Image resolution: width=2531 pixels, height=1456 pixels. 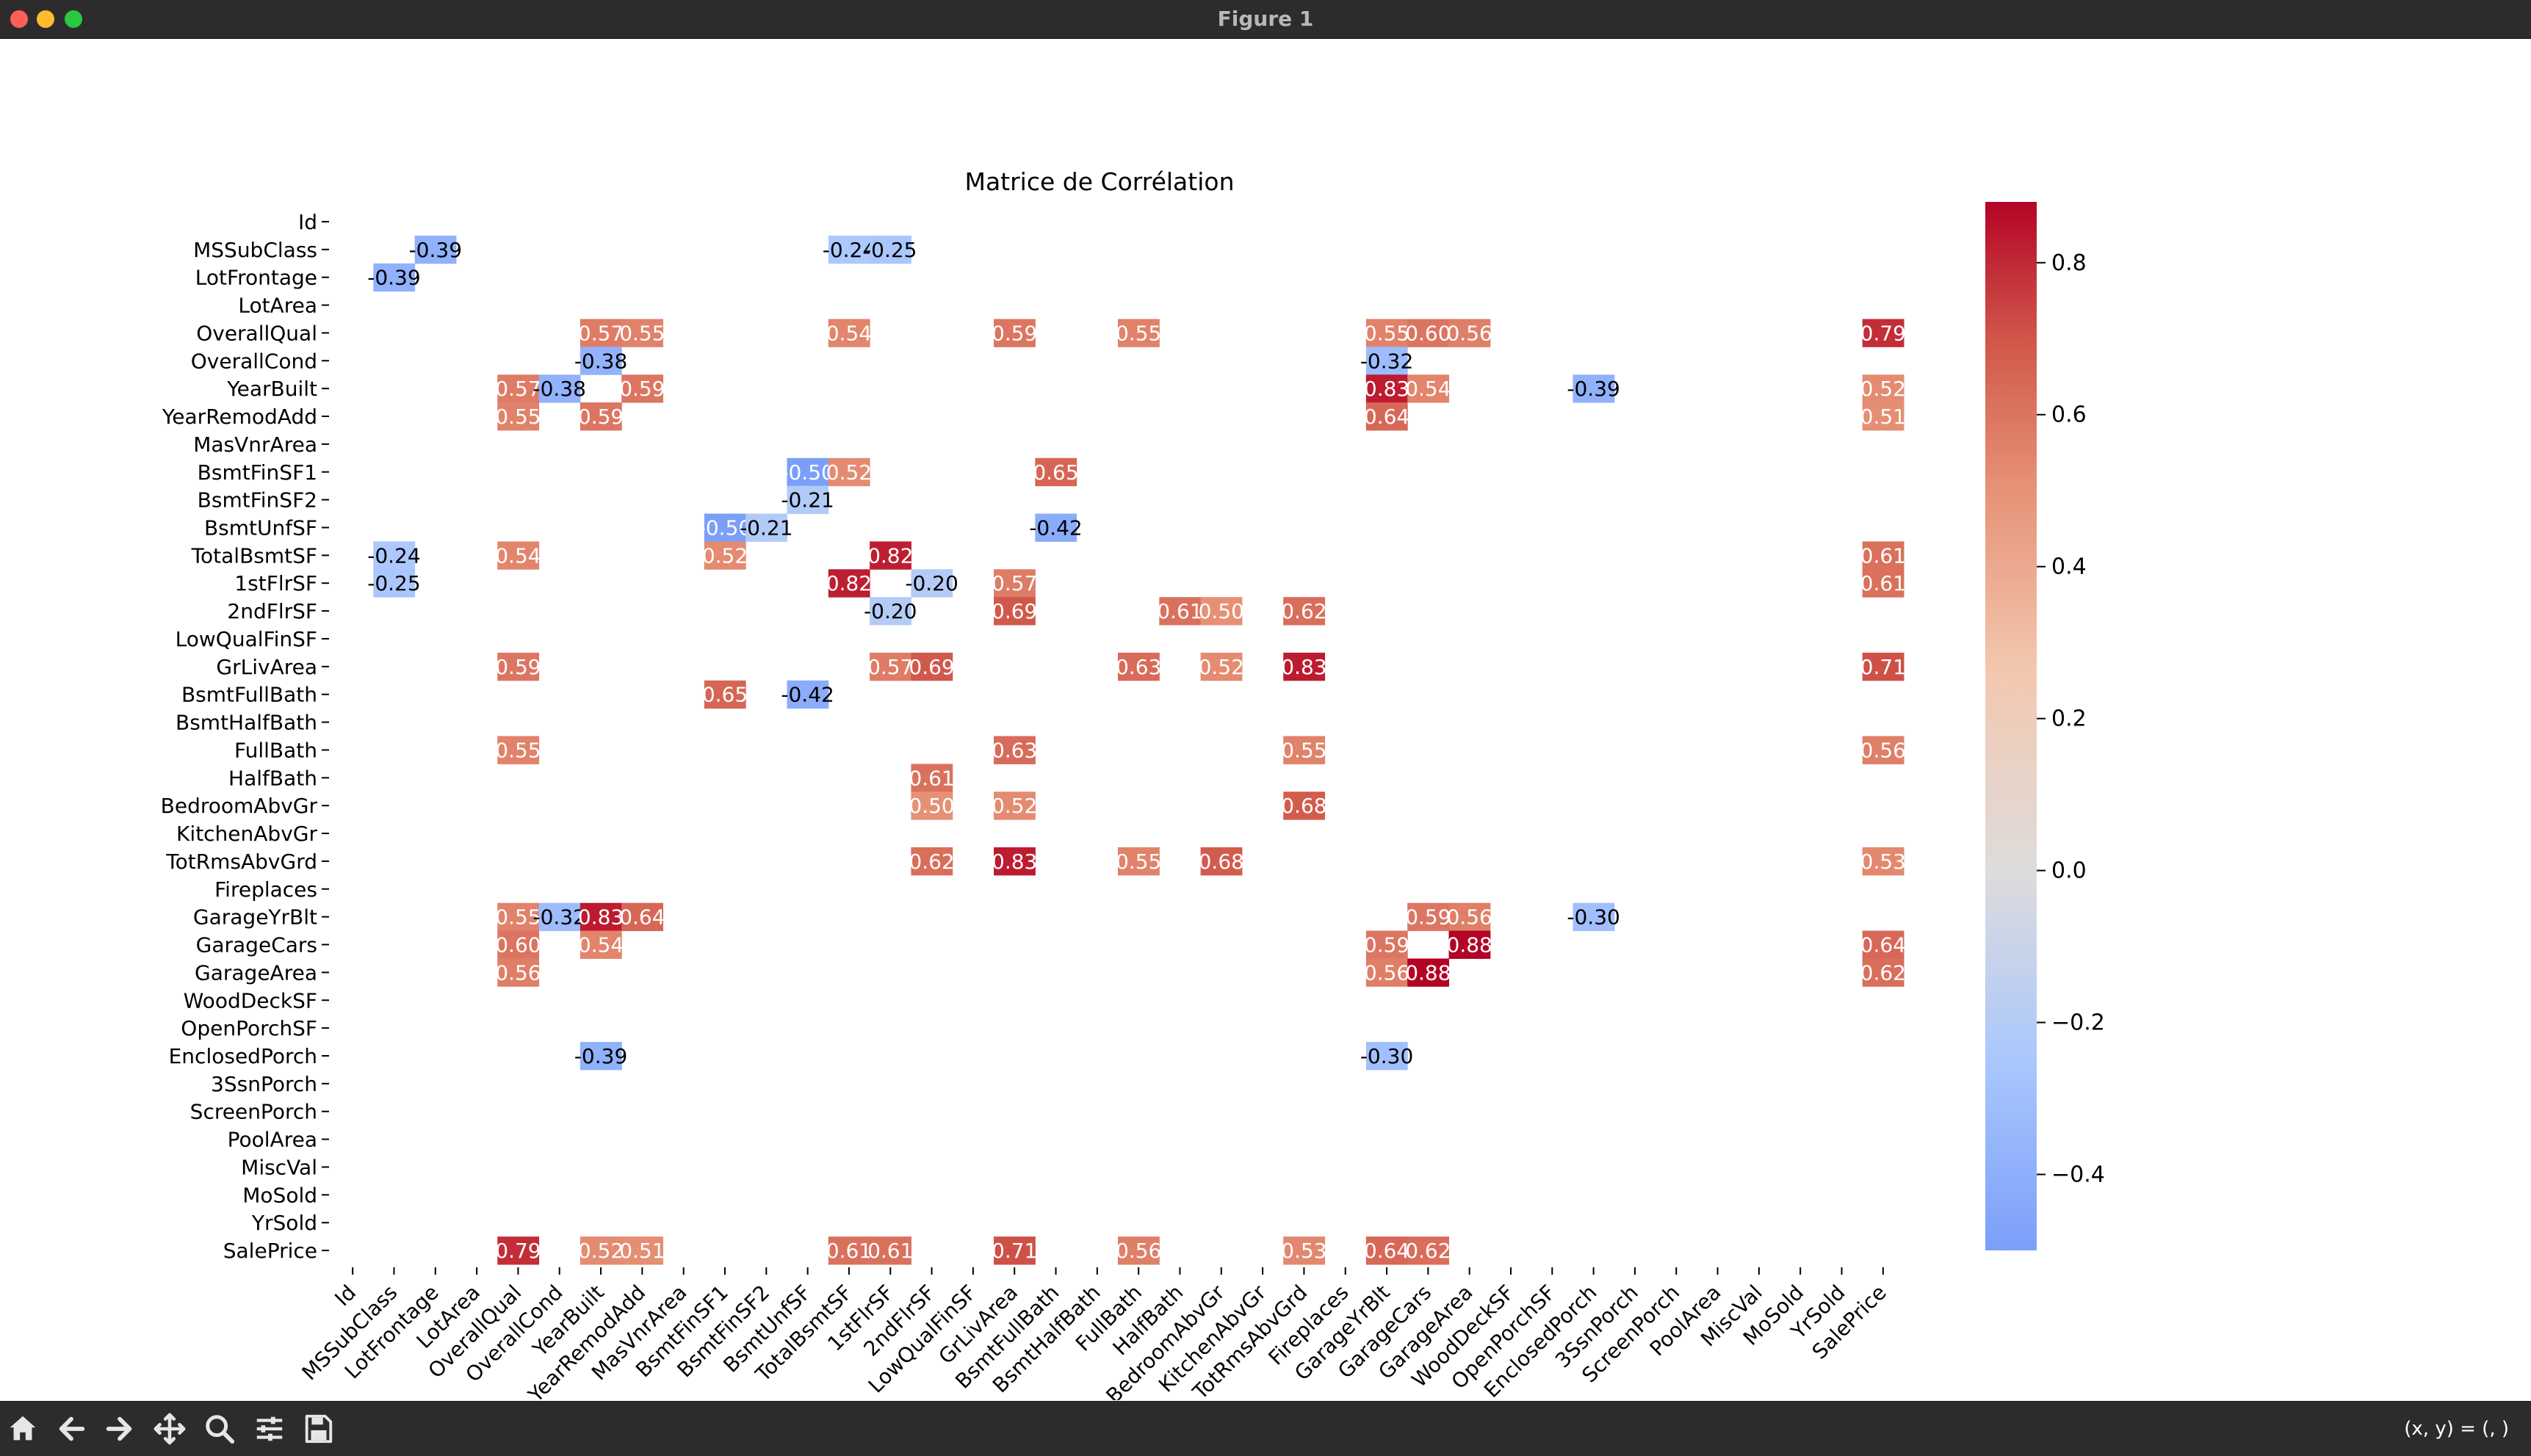 I want to click on back-button, so click(x=71, y=1429).